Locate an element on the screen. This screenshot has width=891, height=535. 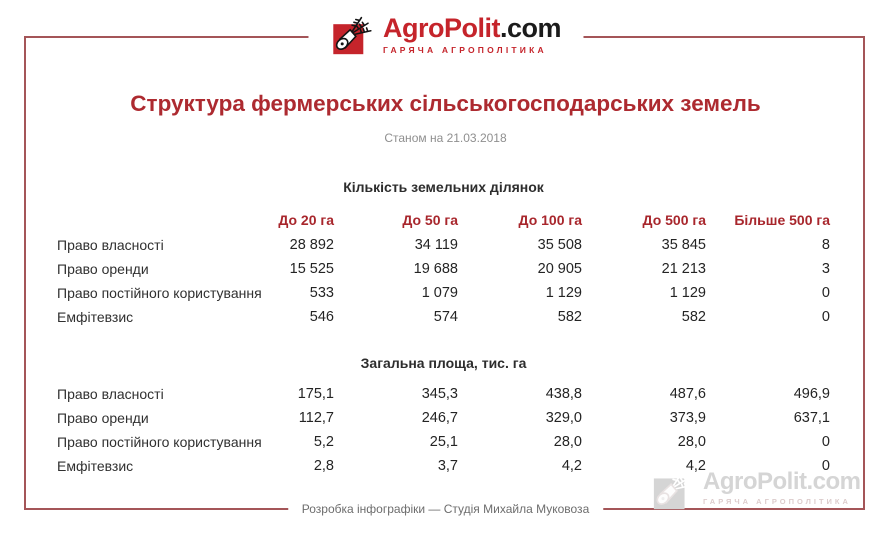
column-header: Більше 500 га is located at coordinates (782, 219).